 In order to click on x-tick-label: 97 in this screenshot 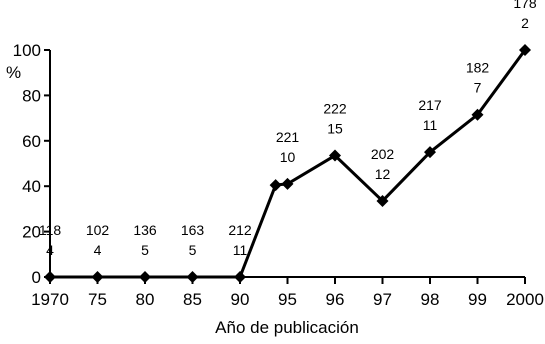, I will do `click(382, 299)`.